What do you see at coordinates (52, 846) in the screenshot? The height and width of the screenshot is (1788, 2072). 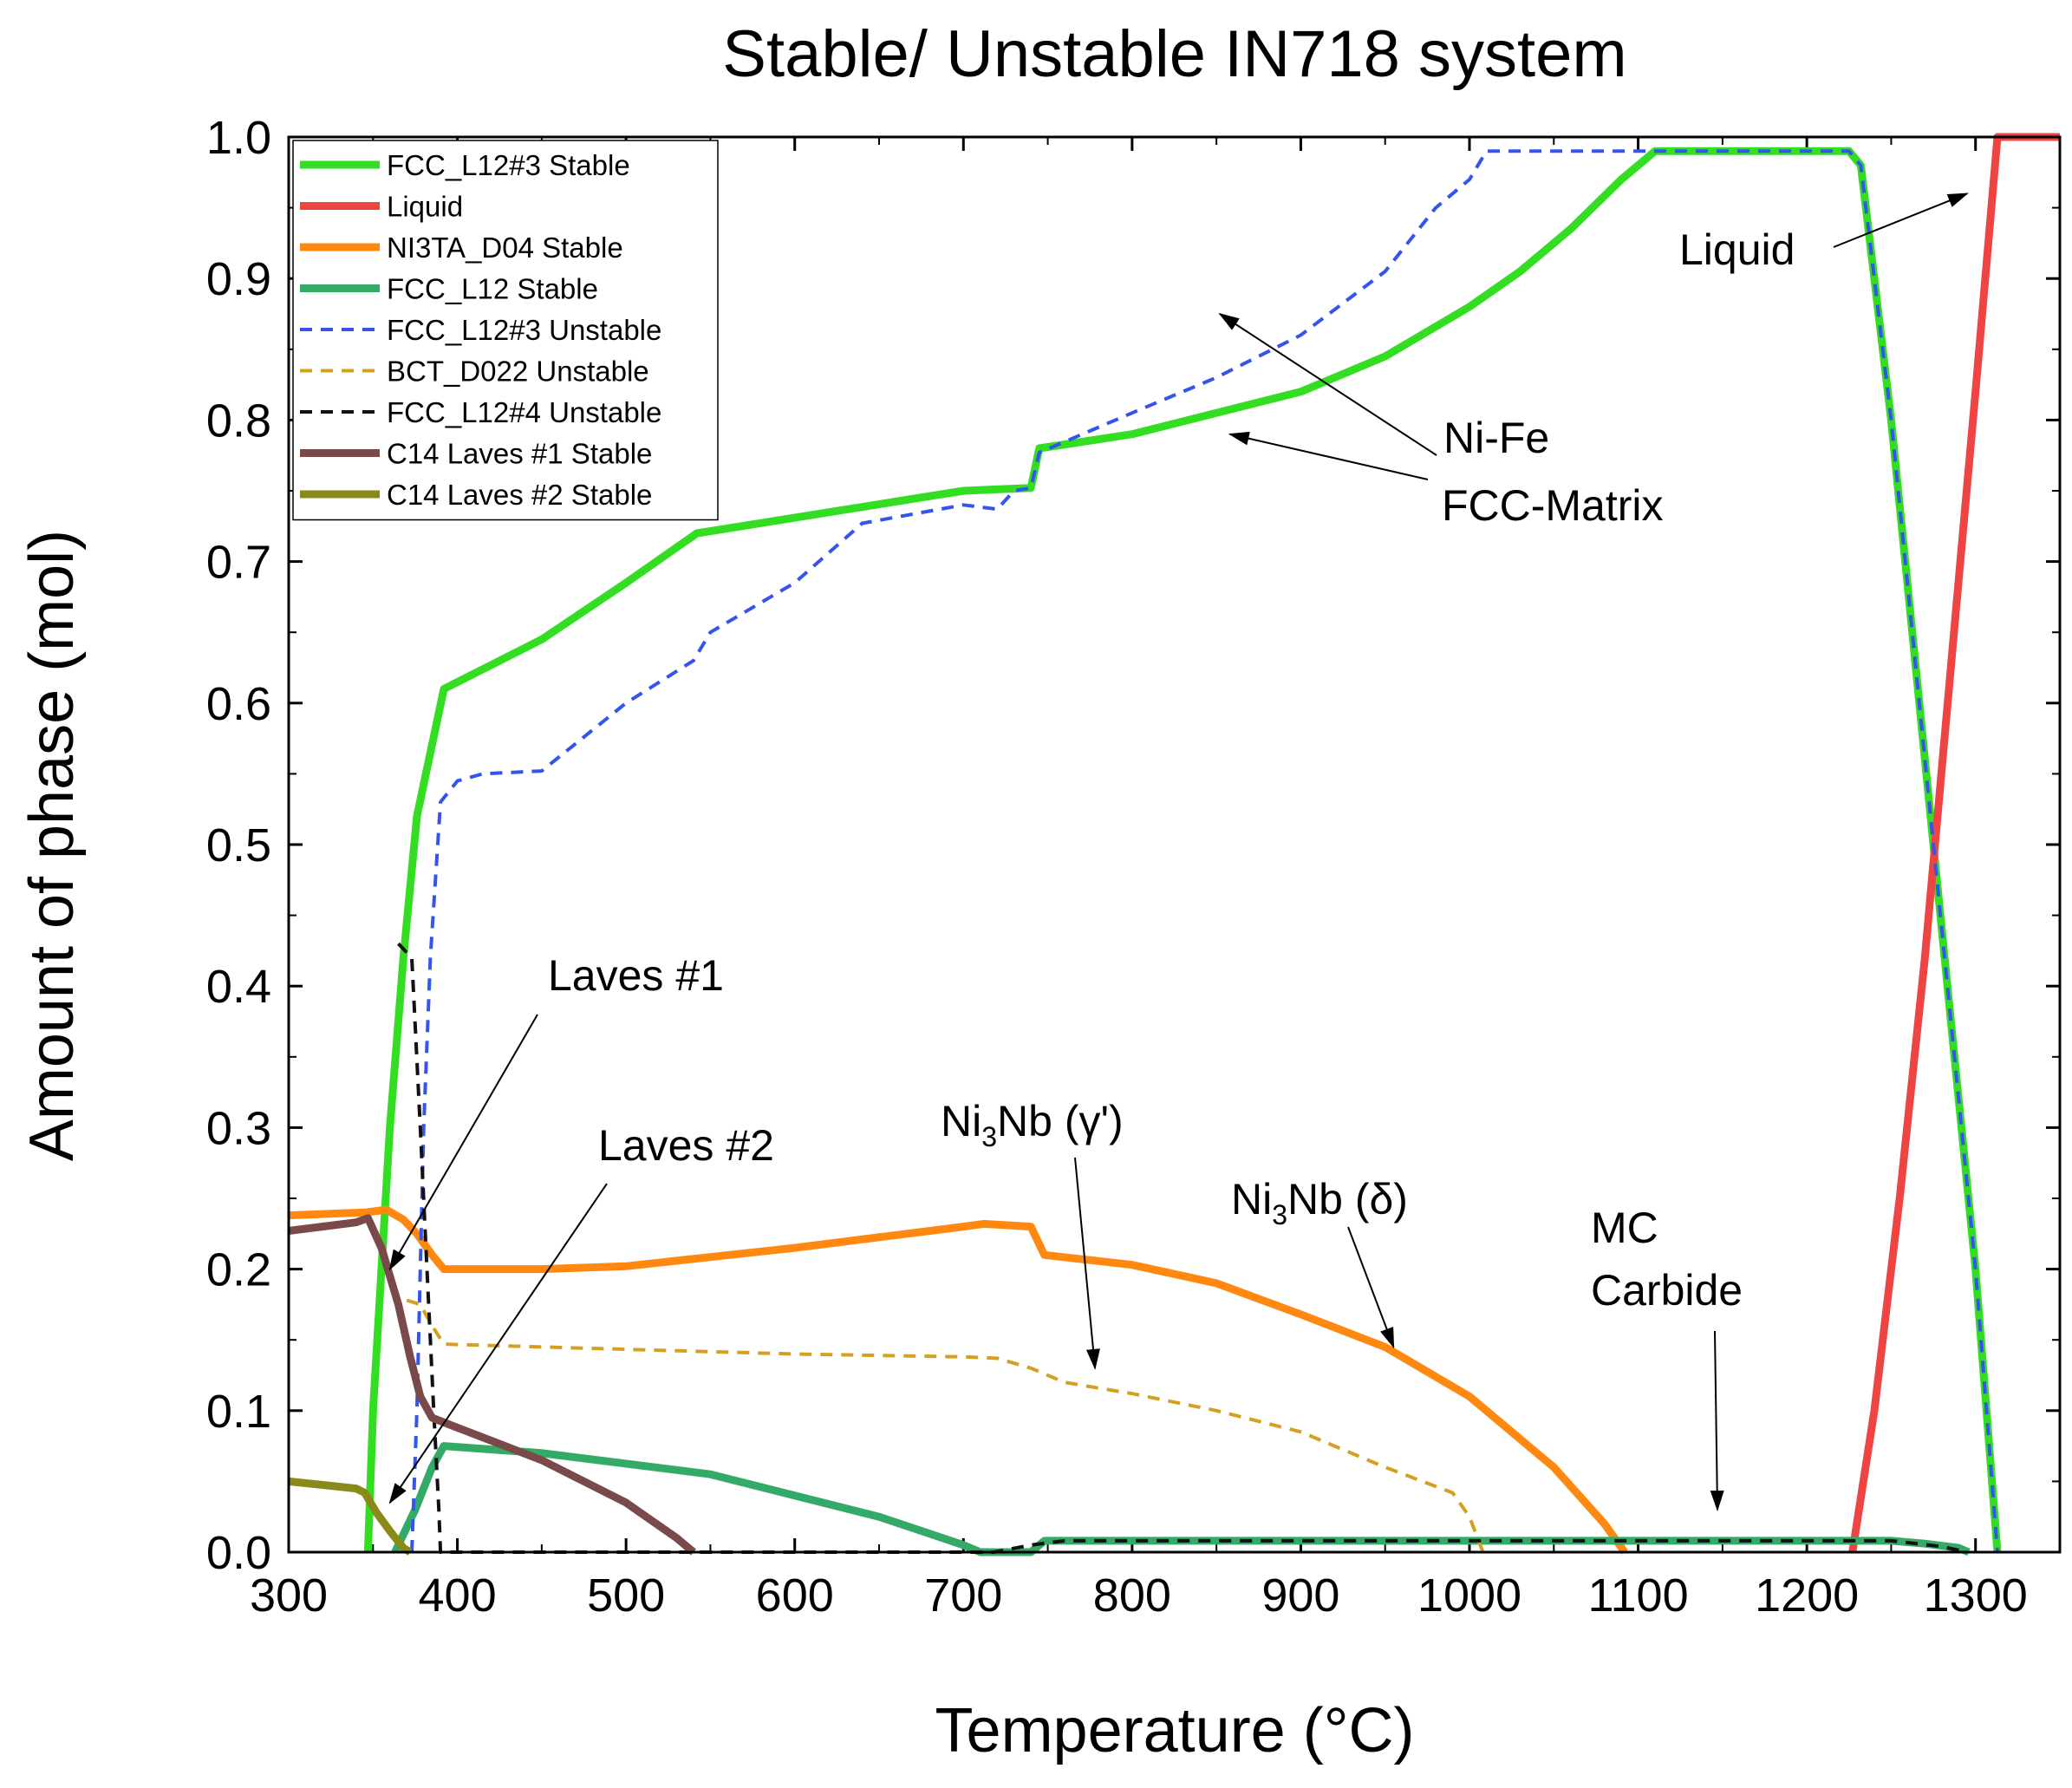 I see `y-axis-label: Amount of phase (mol)` at bounding box center [52, 846].